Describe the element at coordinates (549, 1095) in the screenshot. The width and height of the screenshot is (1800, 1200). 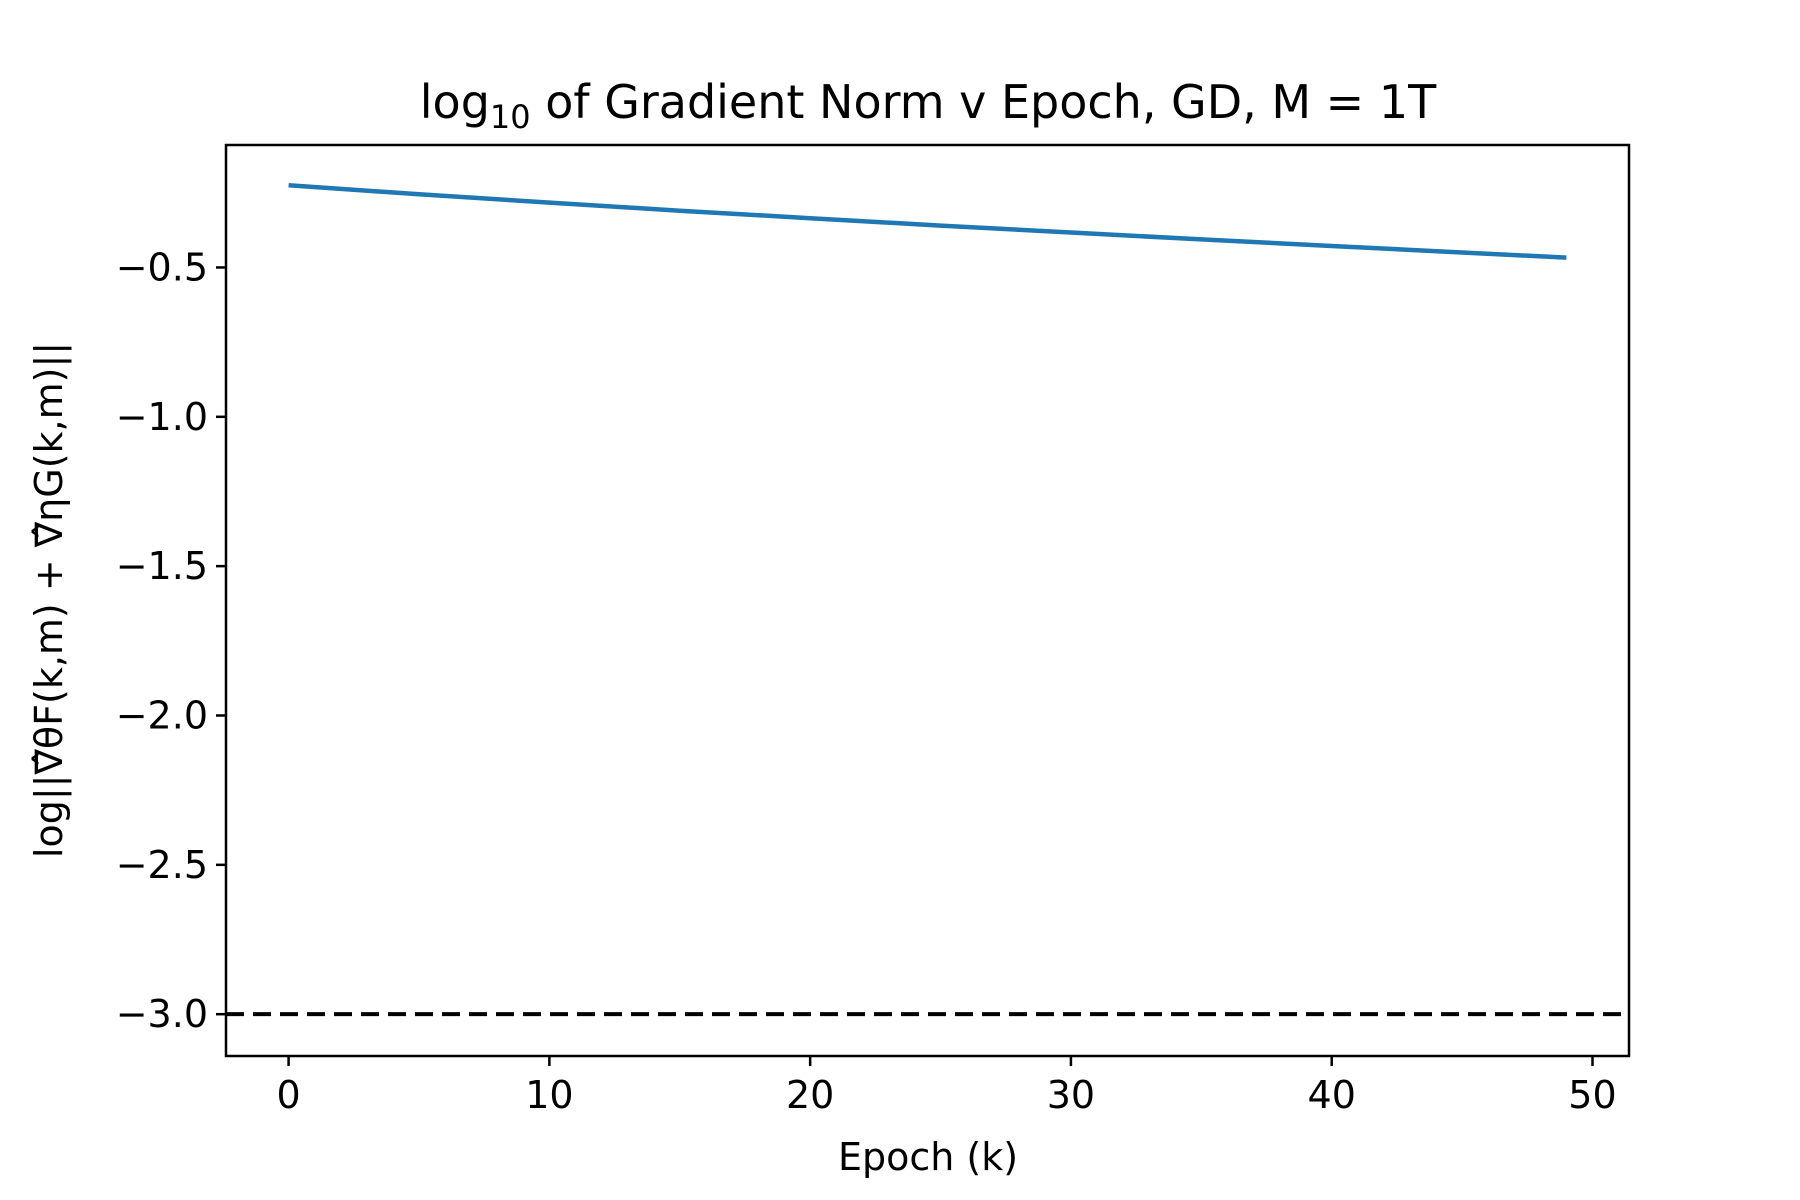
I see `x-tick-label: 10` at that location.